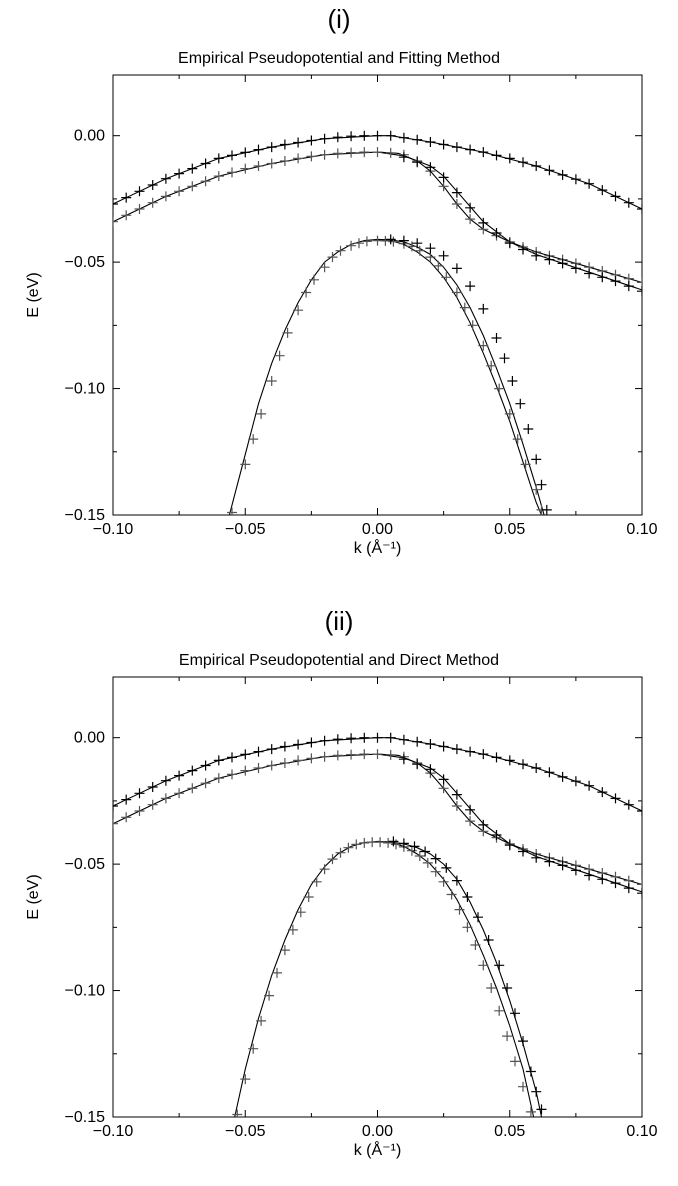 The image size is (678, 1186). What do you see at coordinates (377, 774) in the screenshot?
I see `band-curve` at bounding box center [377, 774].